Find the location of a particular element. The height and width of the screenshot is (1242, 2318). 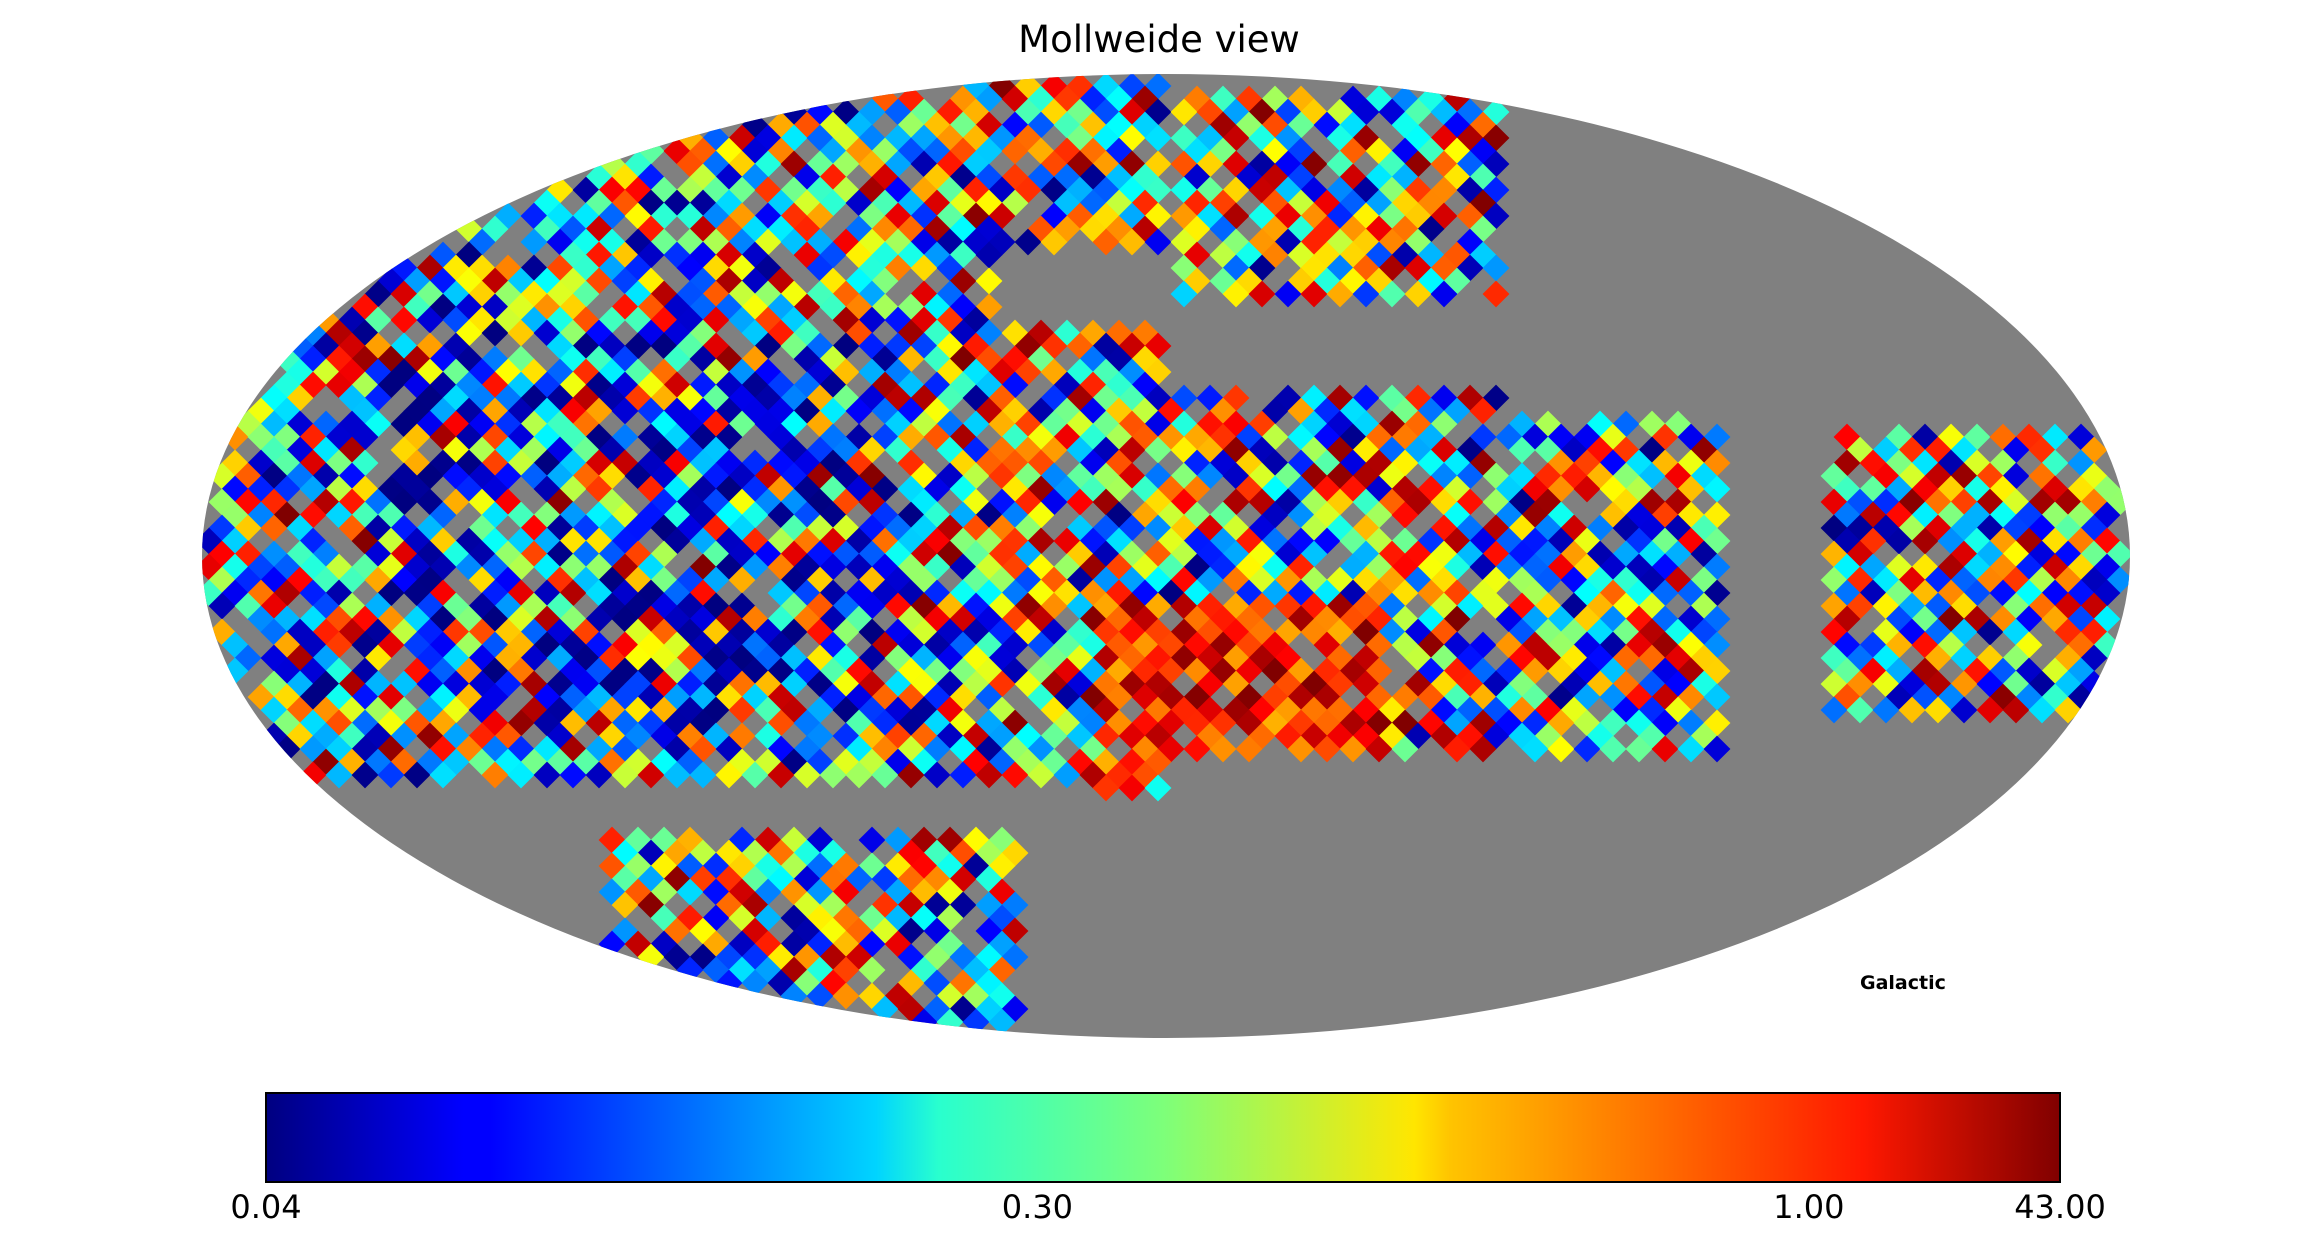

colorbar-tick-label: 0.30 is located at coordinates (1037, 1207).